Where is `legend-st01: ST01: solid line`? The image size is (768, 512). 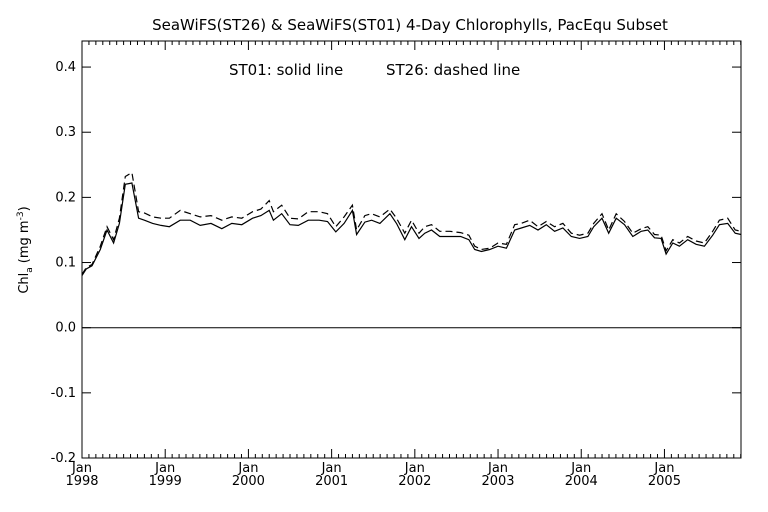
legend-st01: ST01: solid line is located at coordinates (286, 70).